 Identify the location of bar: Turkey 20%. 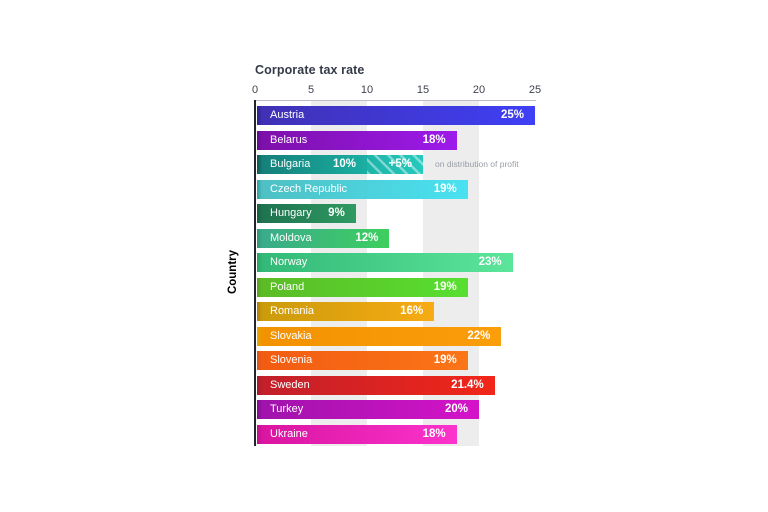
(368, 409).